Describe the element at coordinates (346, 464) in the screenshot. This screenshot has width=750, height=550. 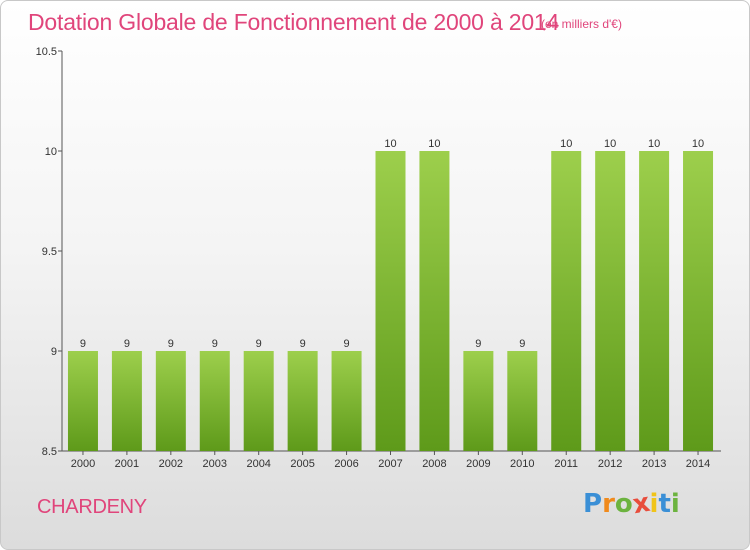
I see `x-tick-label-2006: 2006` at that location.